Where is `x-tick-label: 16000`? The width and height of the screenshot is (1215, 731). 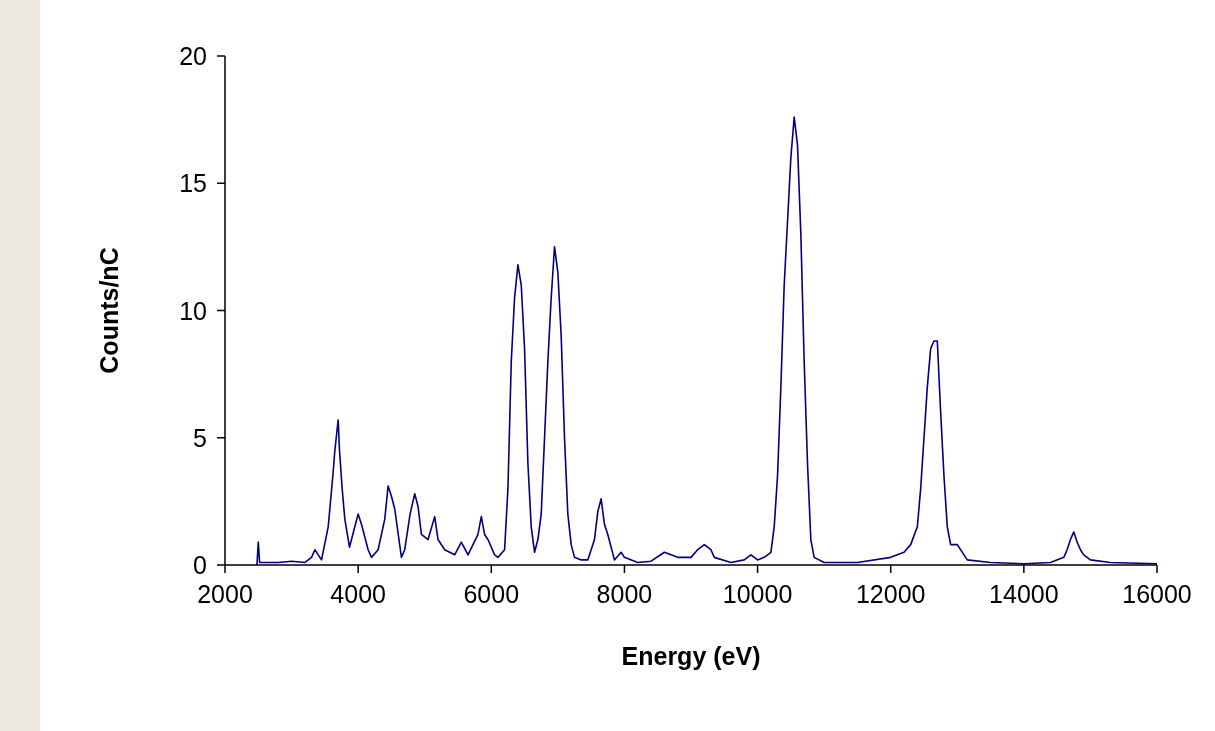 x-tick-label: 16000 is located at coordinates (1157, 594).